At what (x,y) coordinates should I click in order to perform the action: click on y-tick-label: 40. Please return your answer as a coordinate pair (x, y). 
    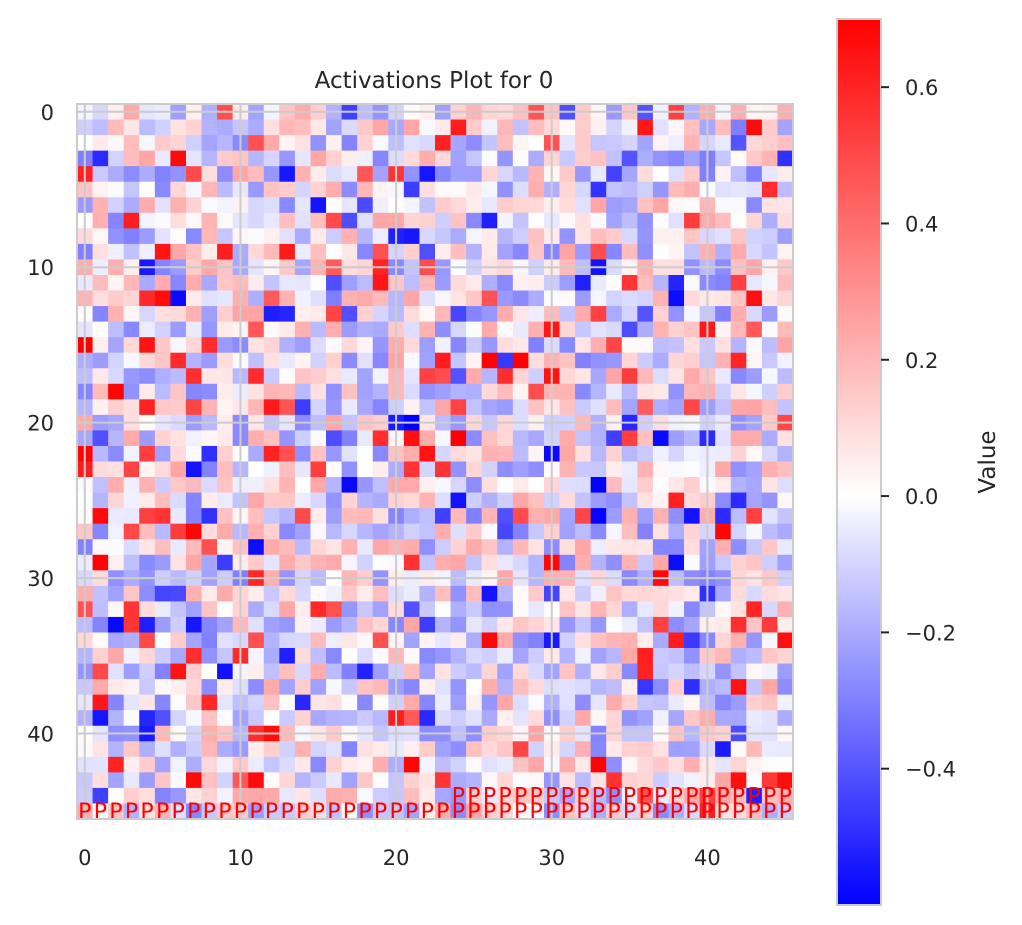
    Looking at the image, I should click on (40, 735).